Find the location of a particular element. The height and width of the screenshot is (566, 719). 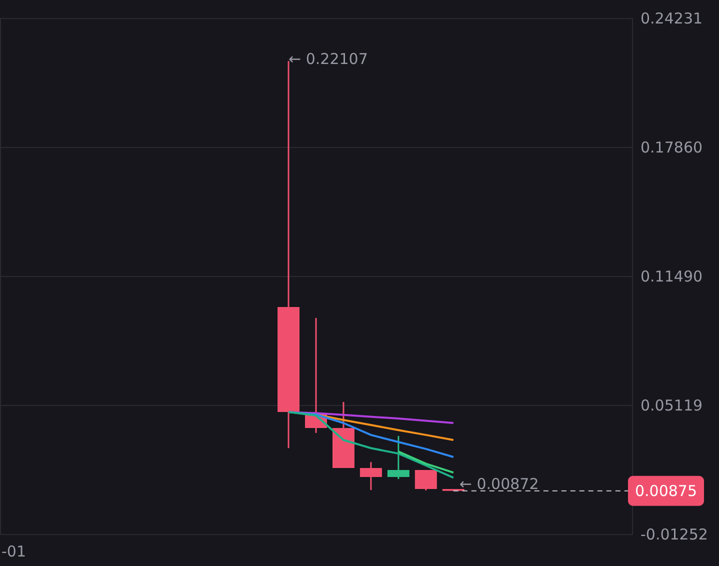

y-tick-label: 0.17860 is located at coordinates (671, 147).